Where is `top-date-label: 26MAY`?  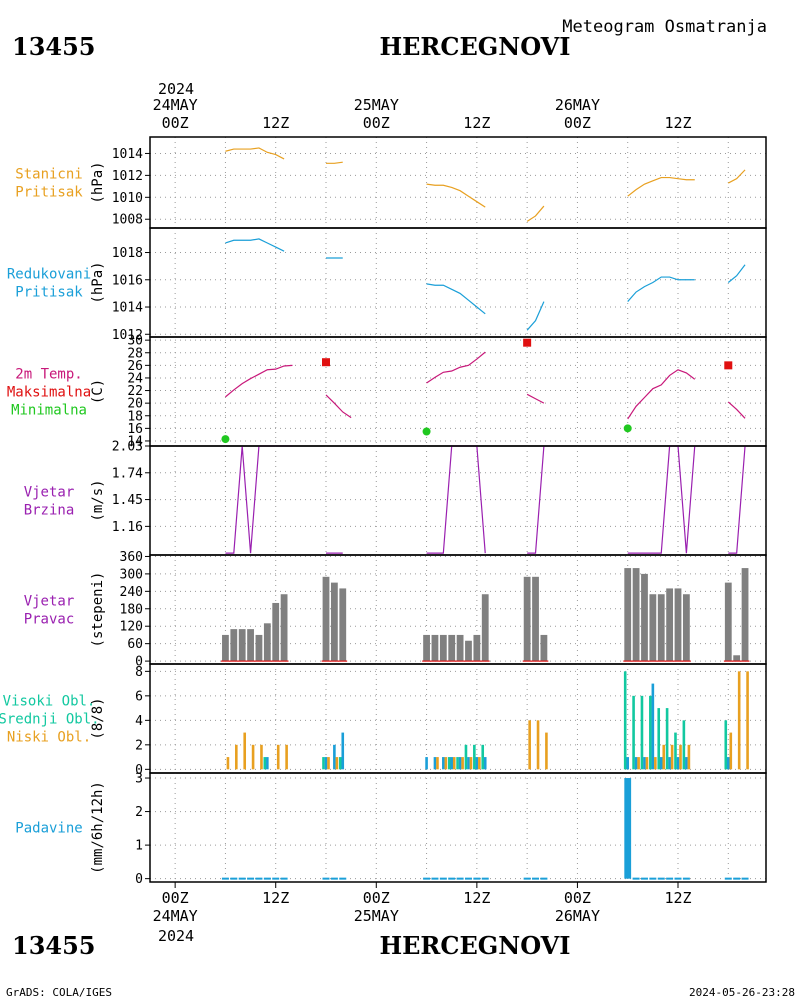 top-date-label: 26MAY is located at coordinates (577, 105).